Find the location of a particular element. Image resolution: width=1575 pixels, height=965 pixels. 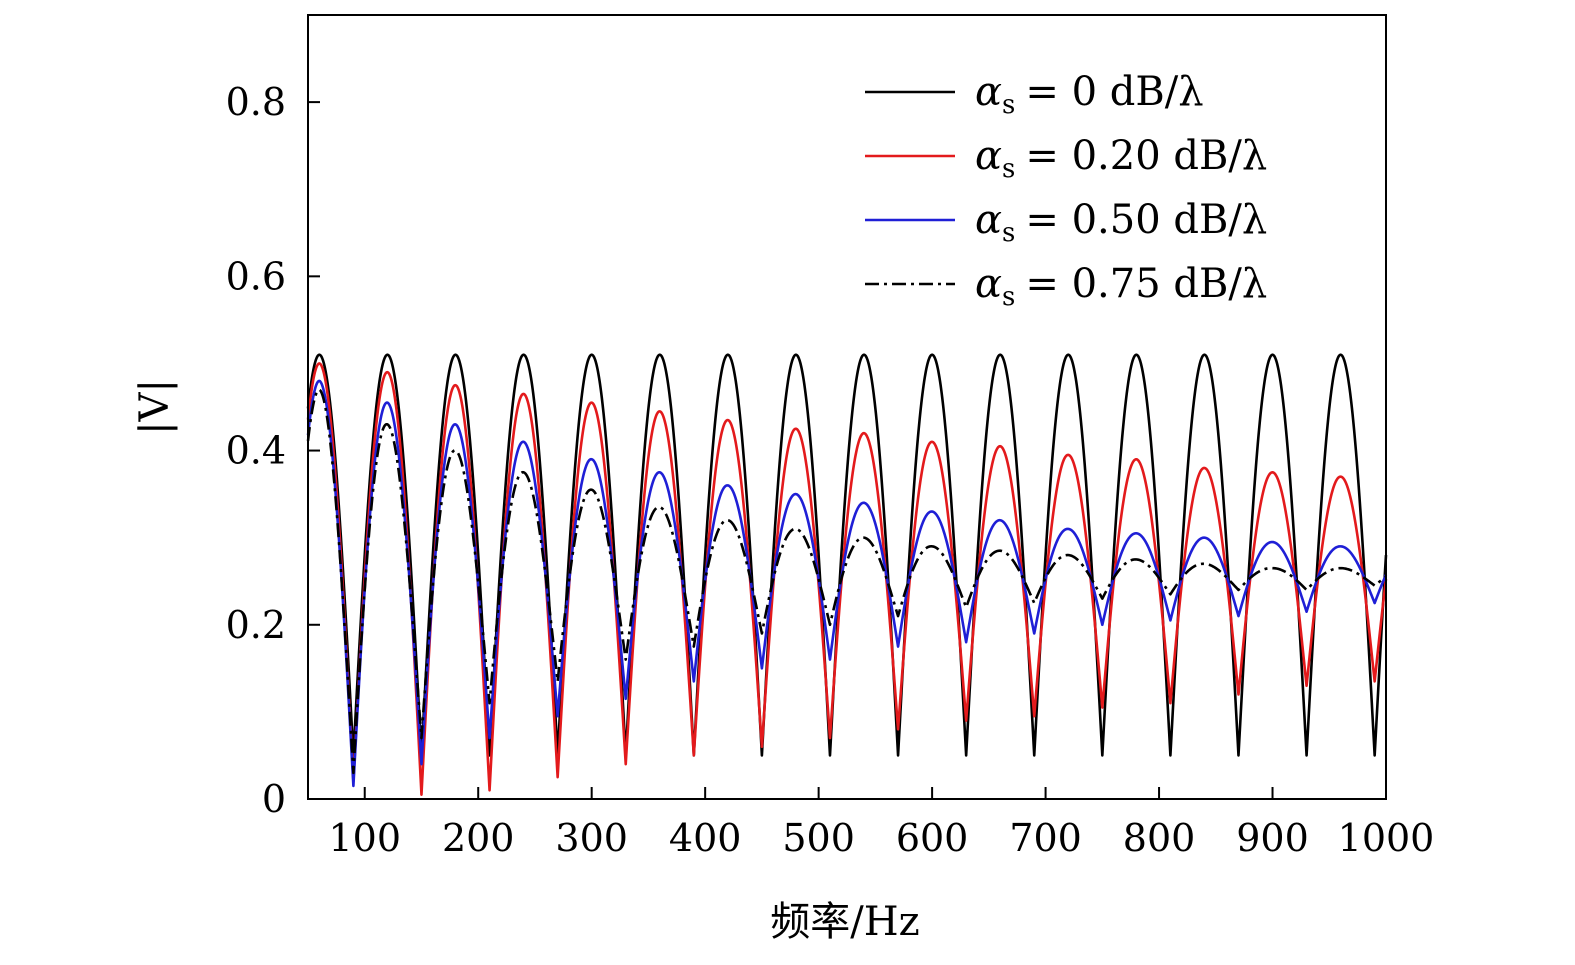

y-tick-label: 0.4 is located at coordinates (256, 451).